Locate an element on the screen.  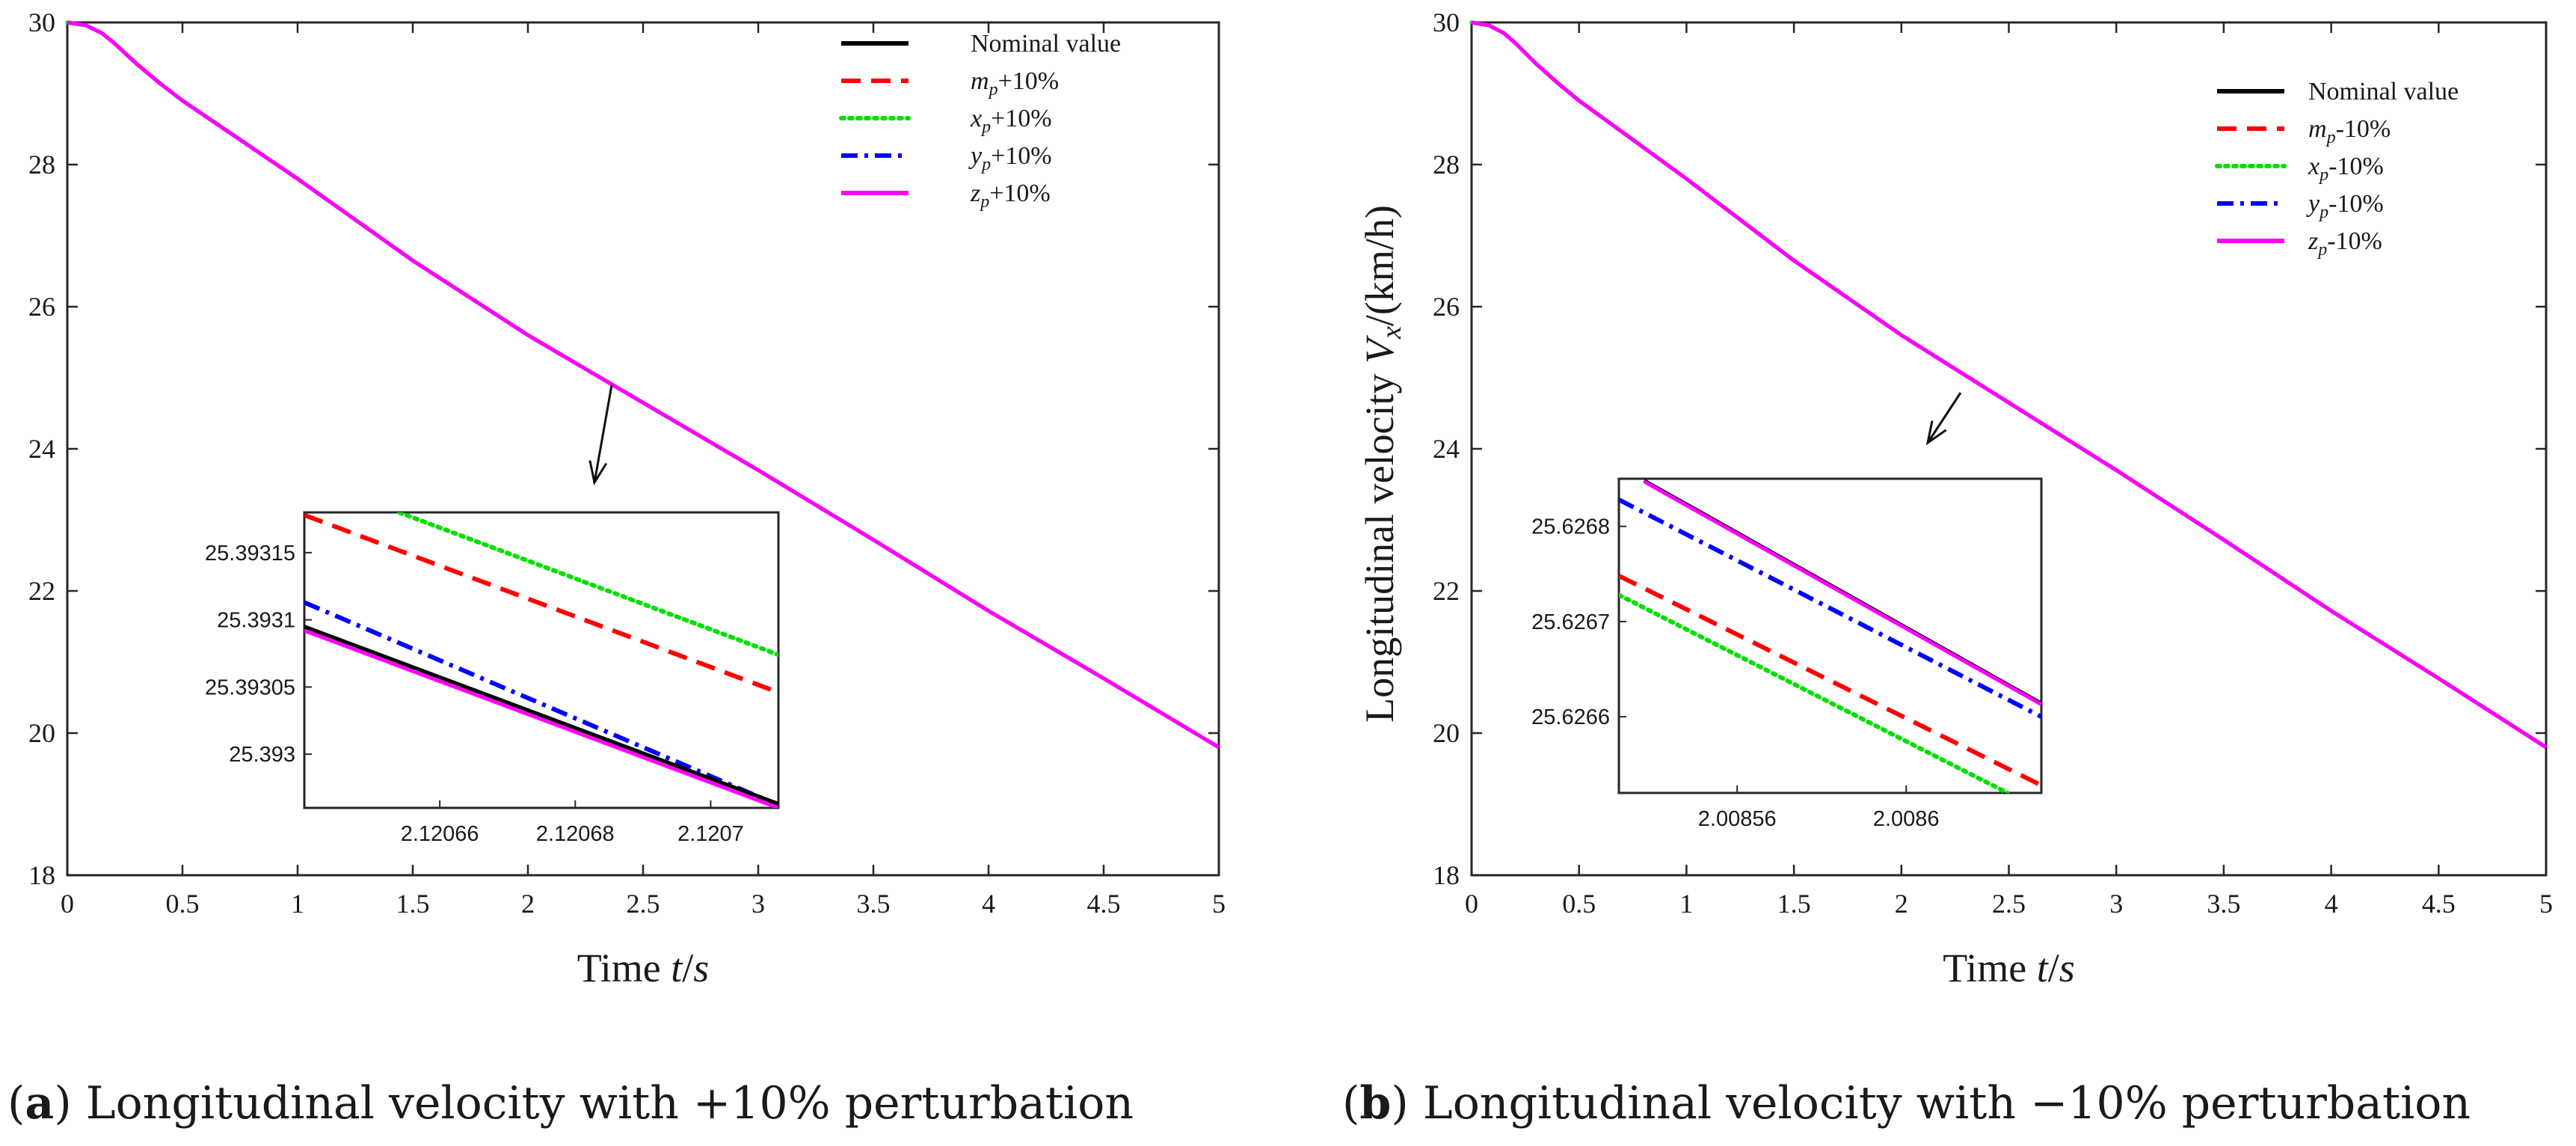
legend-entry: mp-10% is located at coordinates (2349, 131).